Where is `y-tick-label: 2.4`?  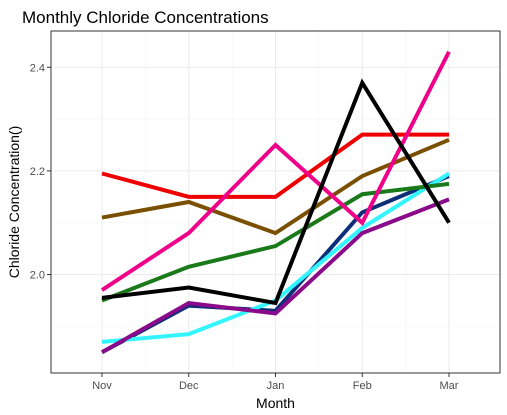
y-tick-label: 2.4 is located at coordinates (37, 68).